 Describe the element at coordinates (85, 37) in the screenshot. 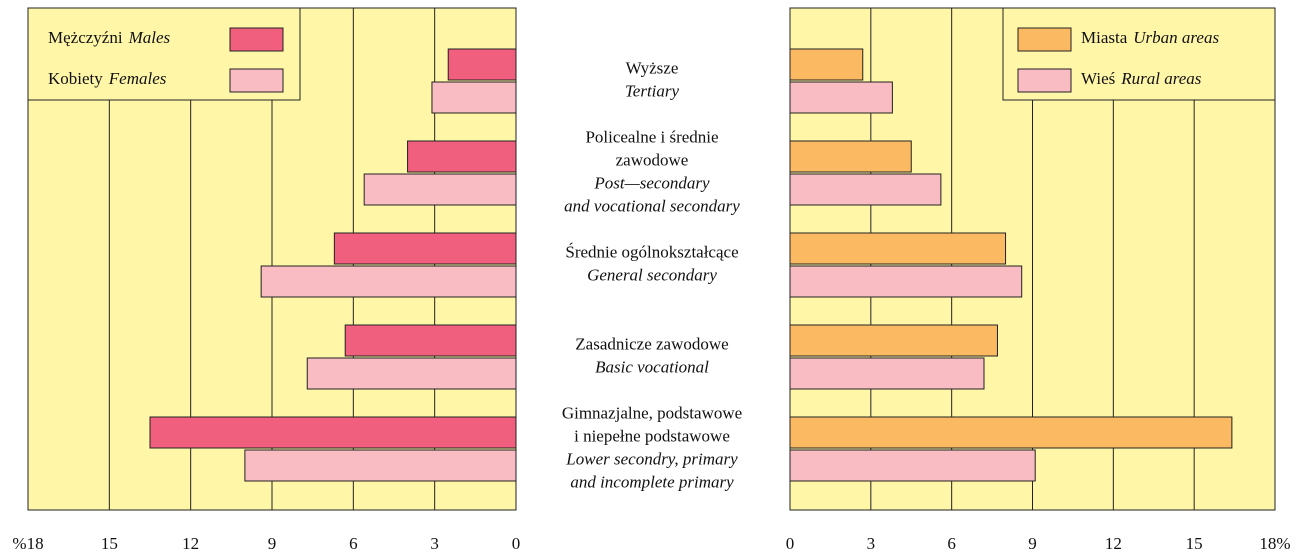

I see `legend-name: Mężczyźni` at that location.